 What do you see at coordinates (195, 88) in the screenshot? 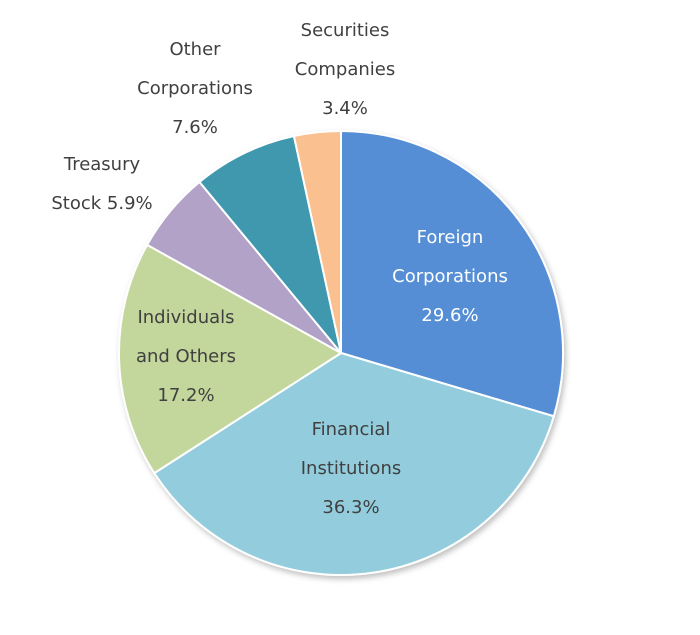
I see `slice-label-other-corporations: Other Corporations 7.6%` at bounding box center [195, 88].